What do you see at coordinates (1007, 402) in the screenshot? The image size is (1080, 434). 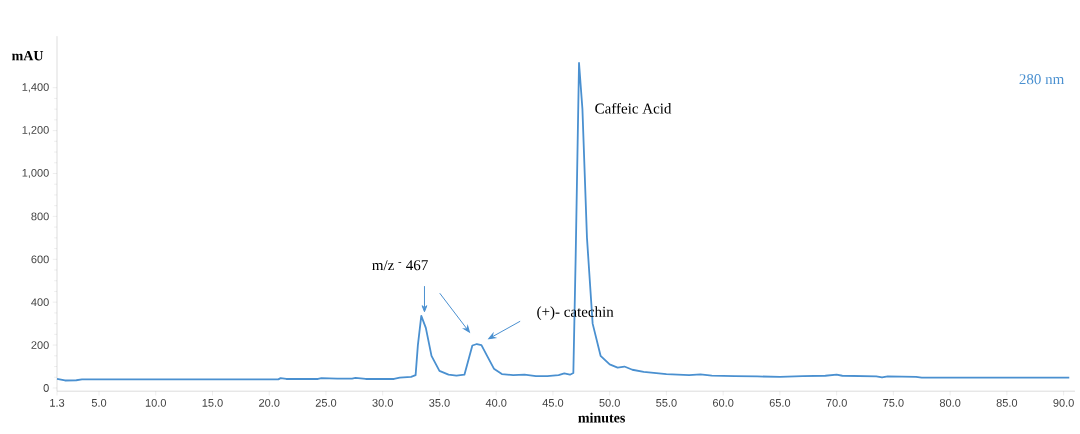 I see `x-tick-label: 85.0` at bounding box center [1007, 402].